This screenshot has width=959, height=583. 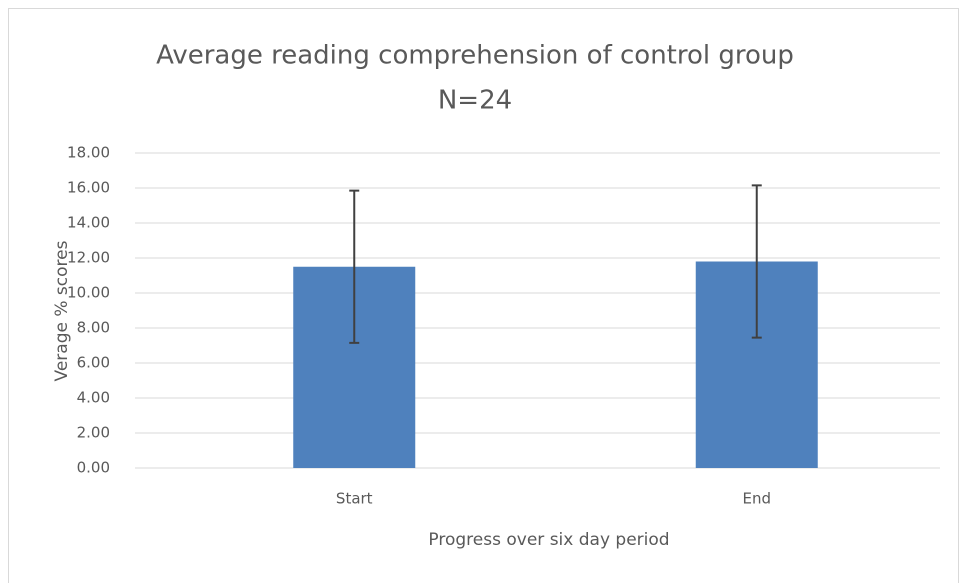 What do you see at coordinates (93, 328) in the screenshot?
I see `y-tick-label: 8.00` at bounding box center [93, 328].